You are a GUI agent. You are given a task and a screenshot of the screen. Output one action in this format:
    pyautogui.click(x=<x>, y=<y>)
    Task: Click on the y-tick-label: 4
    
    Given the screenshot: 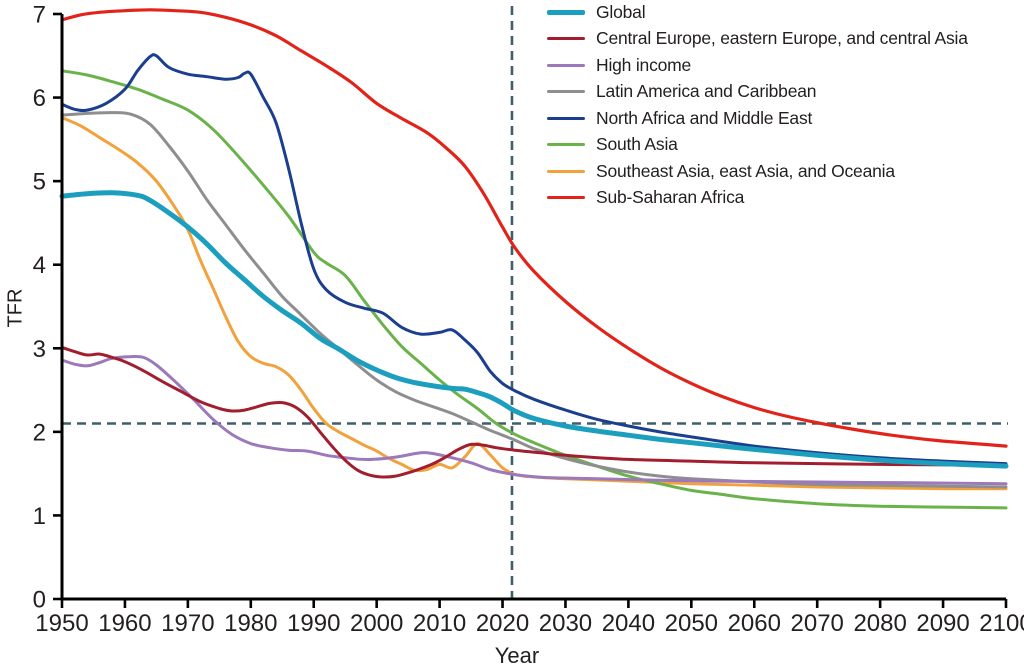 What is the action you would take?
    pyautogui.click(x=39, y=265)
    